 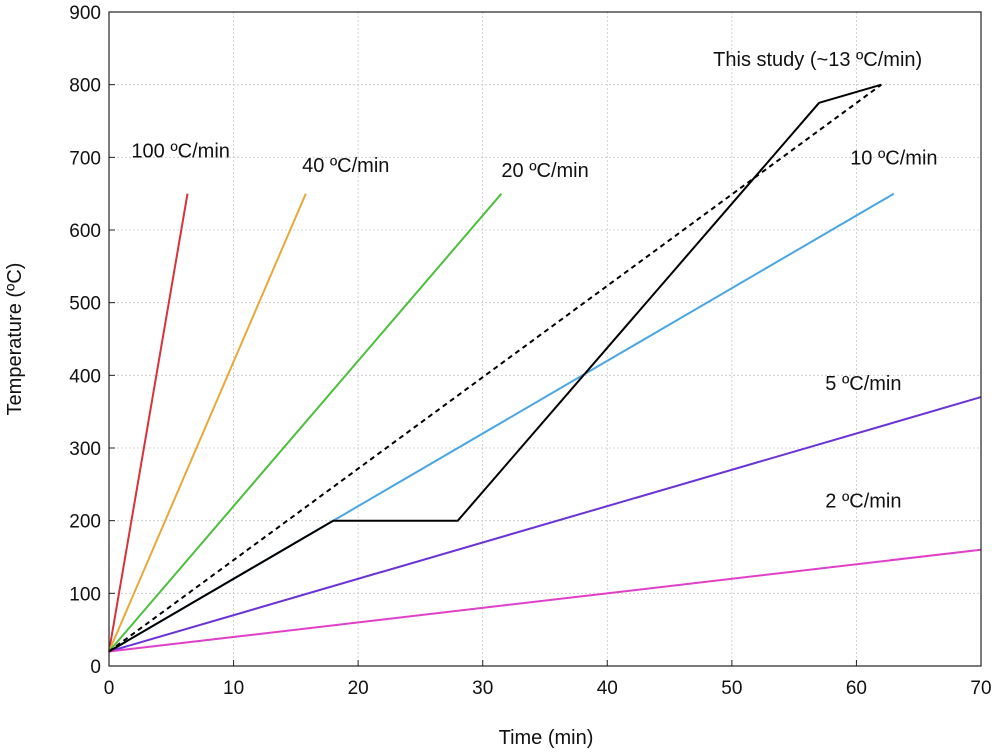 I want to click on series-label: 5 ºC/min, so click(x=863, y=384).